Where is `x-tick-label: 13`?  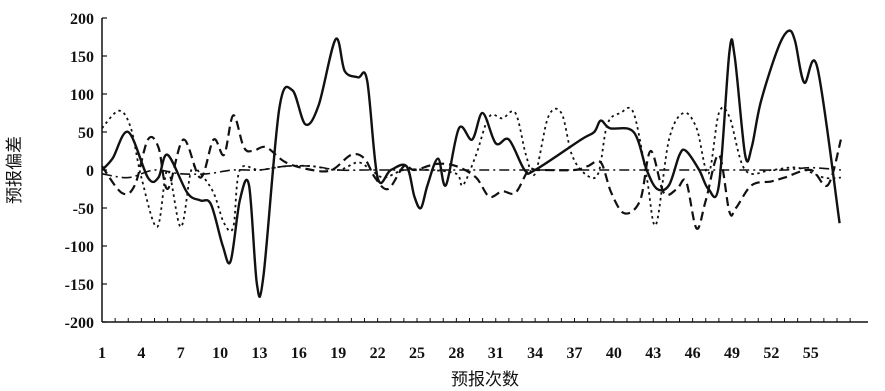 x-tick-label: 13 is located at coordinates (260, 353).